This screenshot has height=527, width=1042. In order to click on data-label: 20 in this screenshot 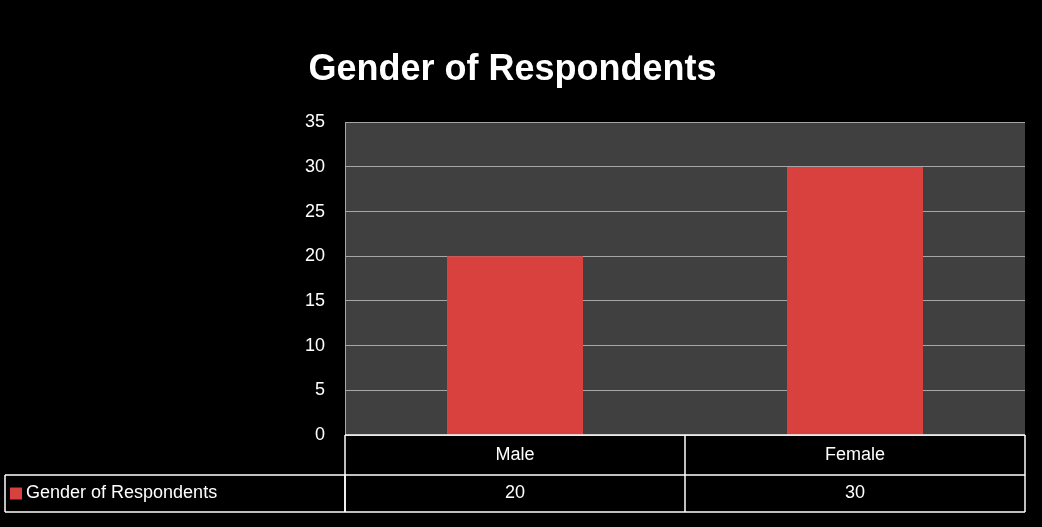, I will do `click(515, 492)`.